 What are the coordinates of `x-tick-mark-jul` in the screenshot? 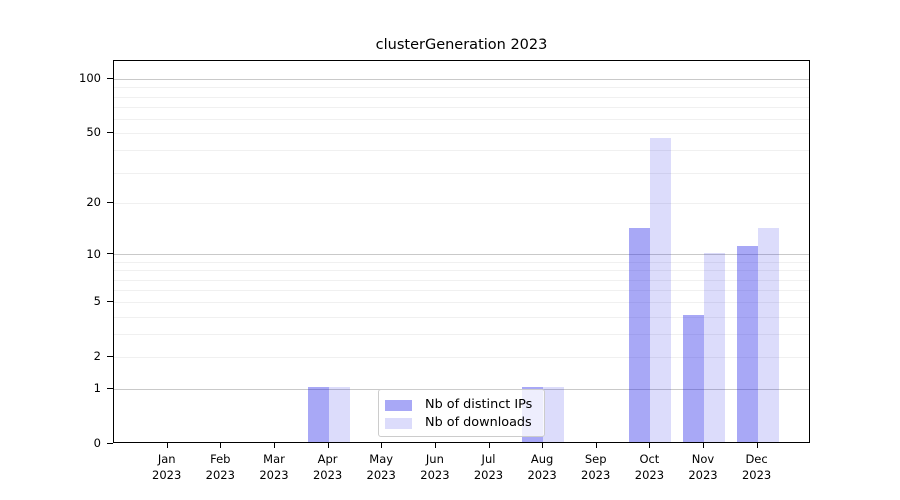 It's located at (489, 445).